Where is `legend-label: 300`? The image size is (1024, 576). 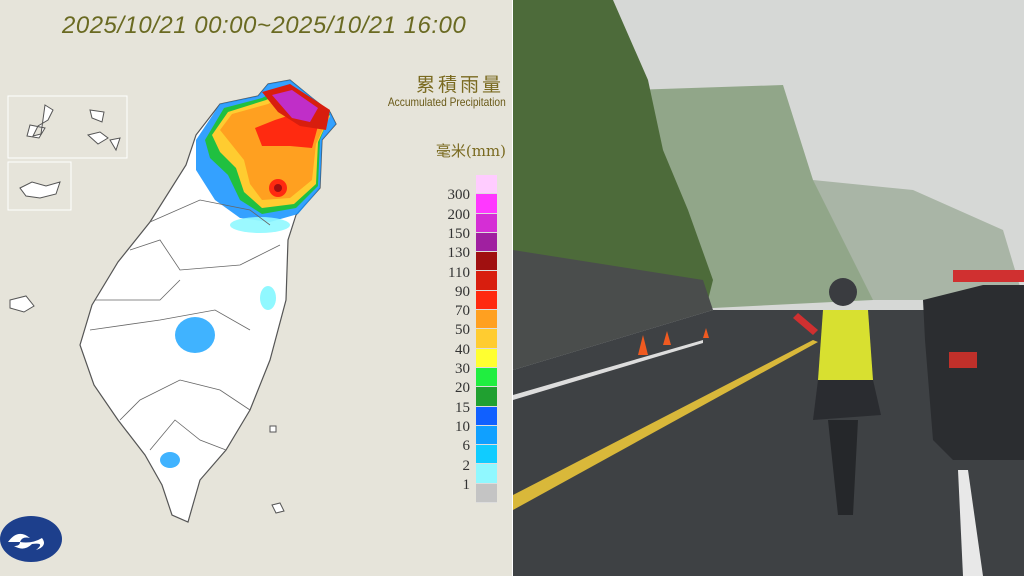 legend-label: 300 is located at coordinates (459, 195).